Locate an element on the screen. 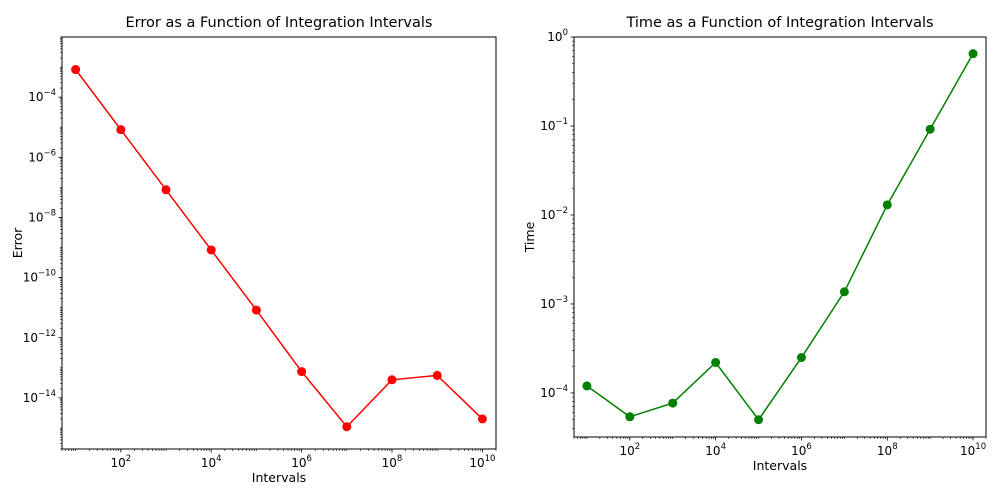  tick-exponent: −2 is located at coordinates (561, 211).